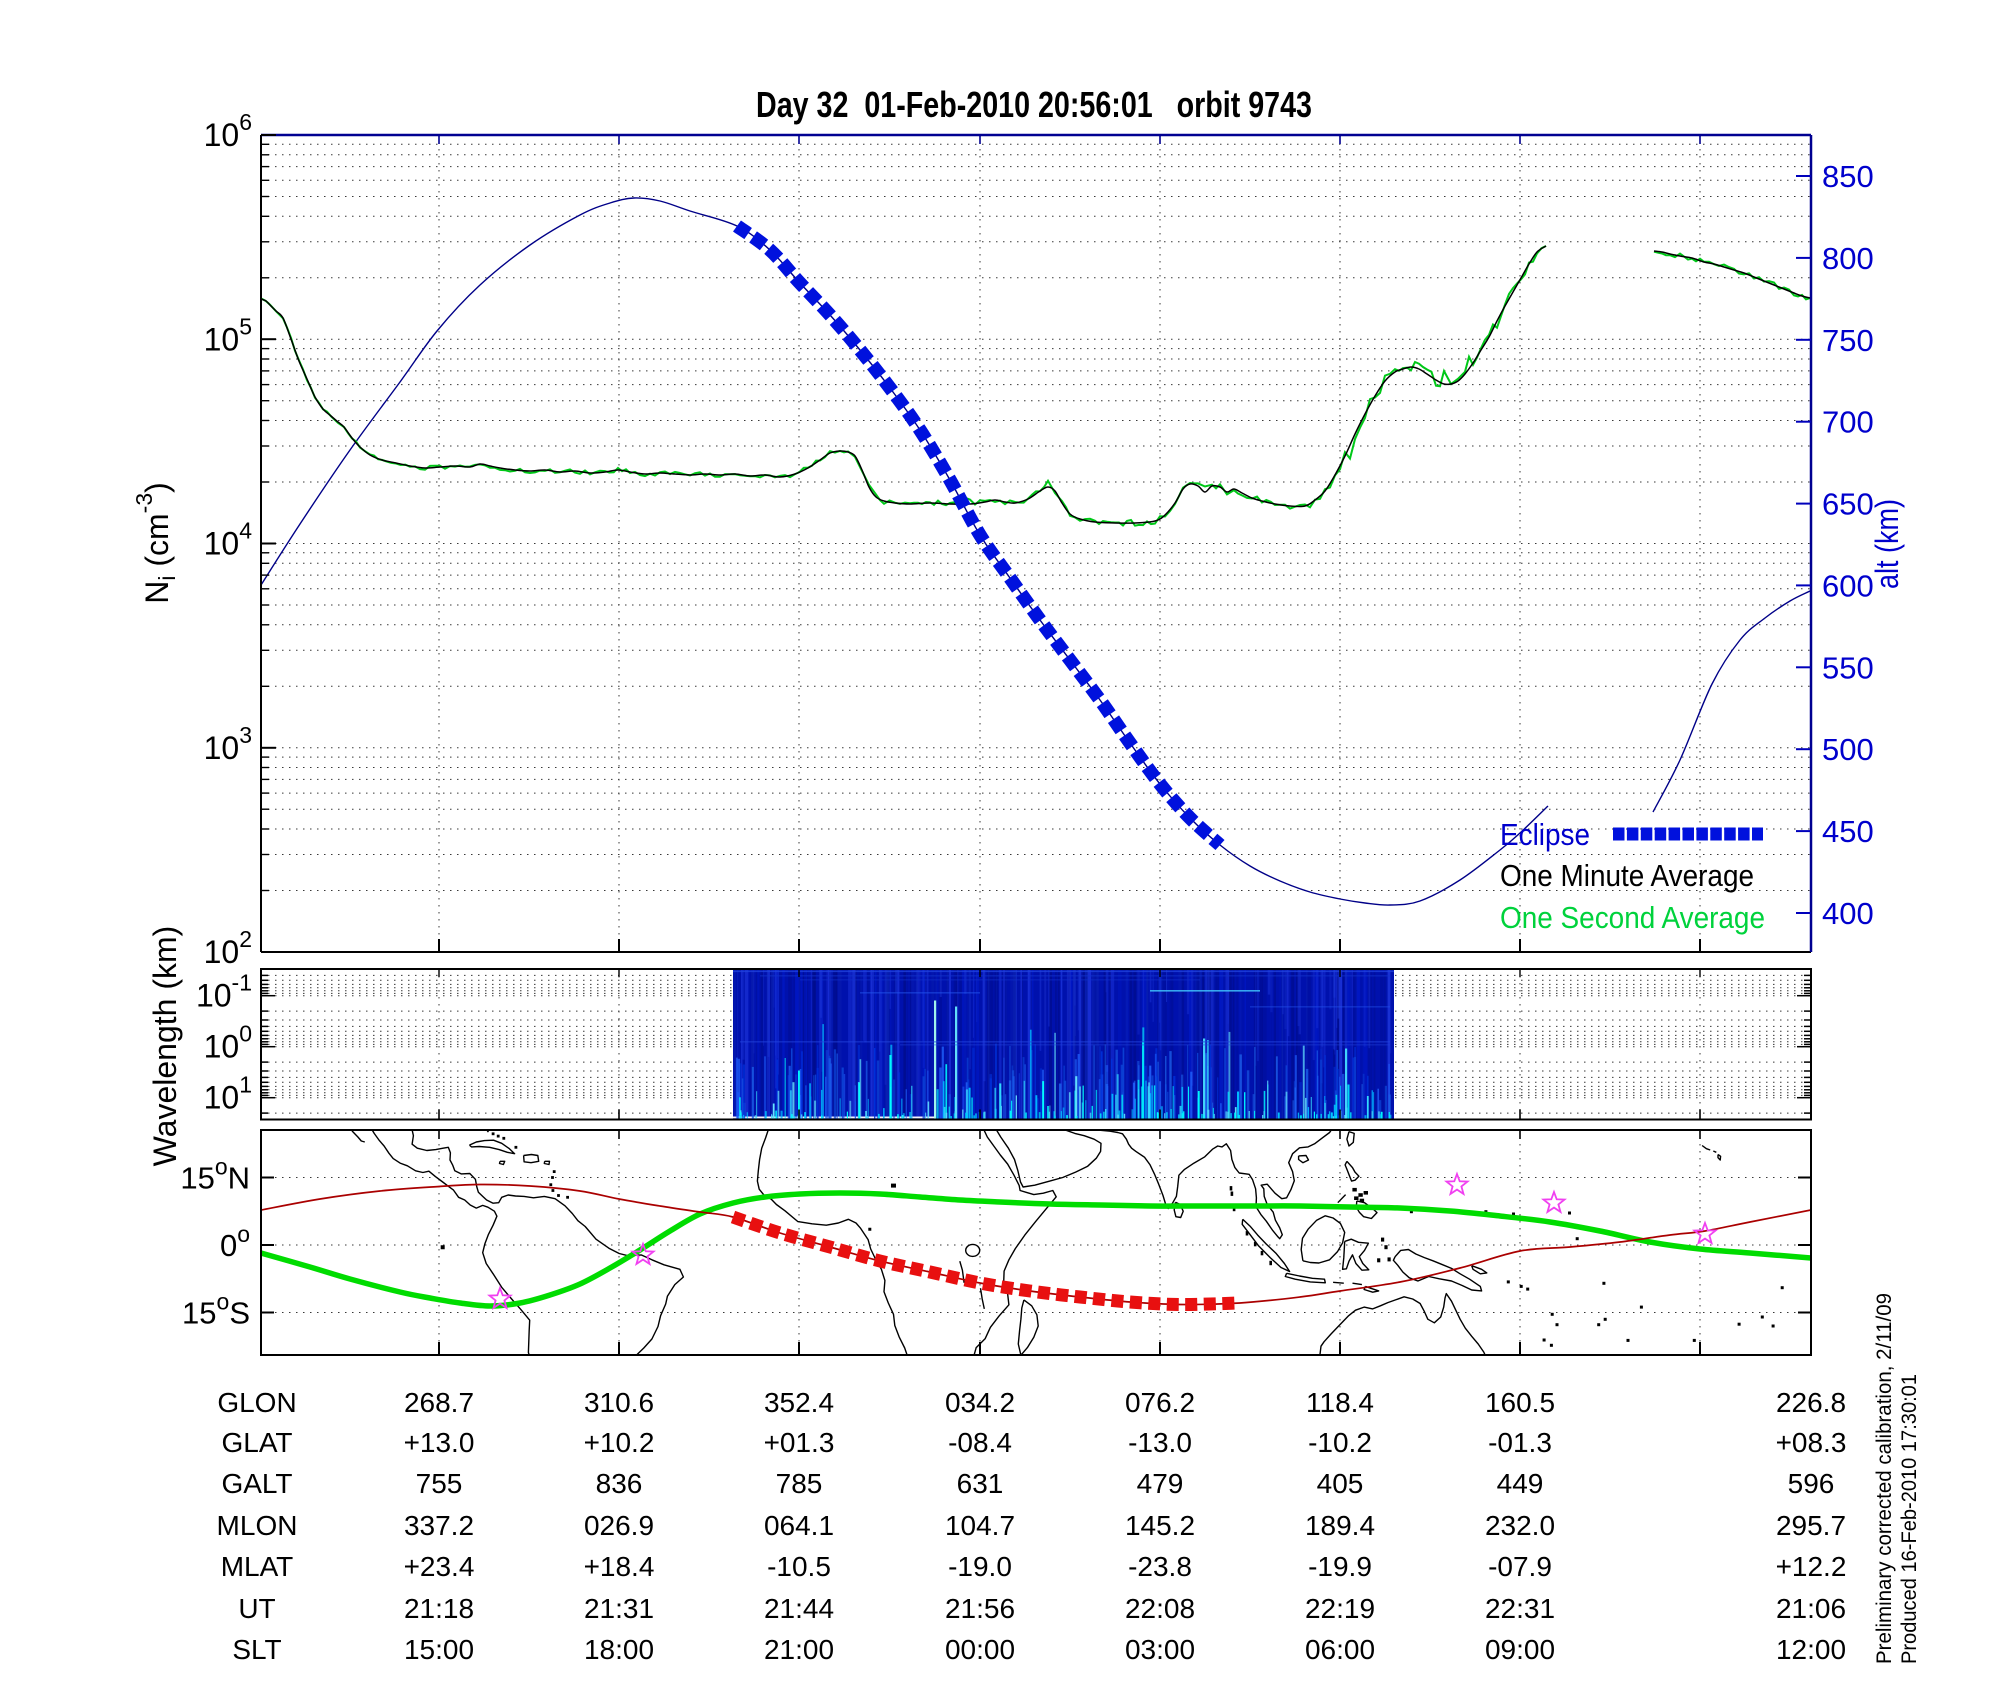 The width and height of the screenshot is (2000, 1700). I want to click on svg-text: 21:18, so click(439, 1608).